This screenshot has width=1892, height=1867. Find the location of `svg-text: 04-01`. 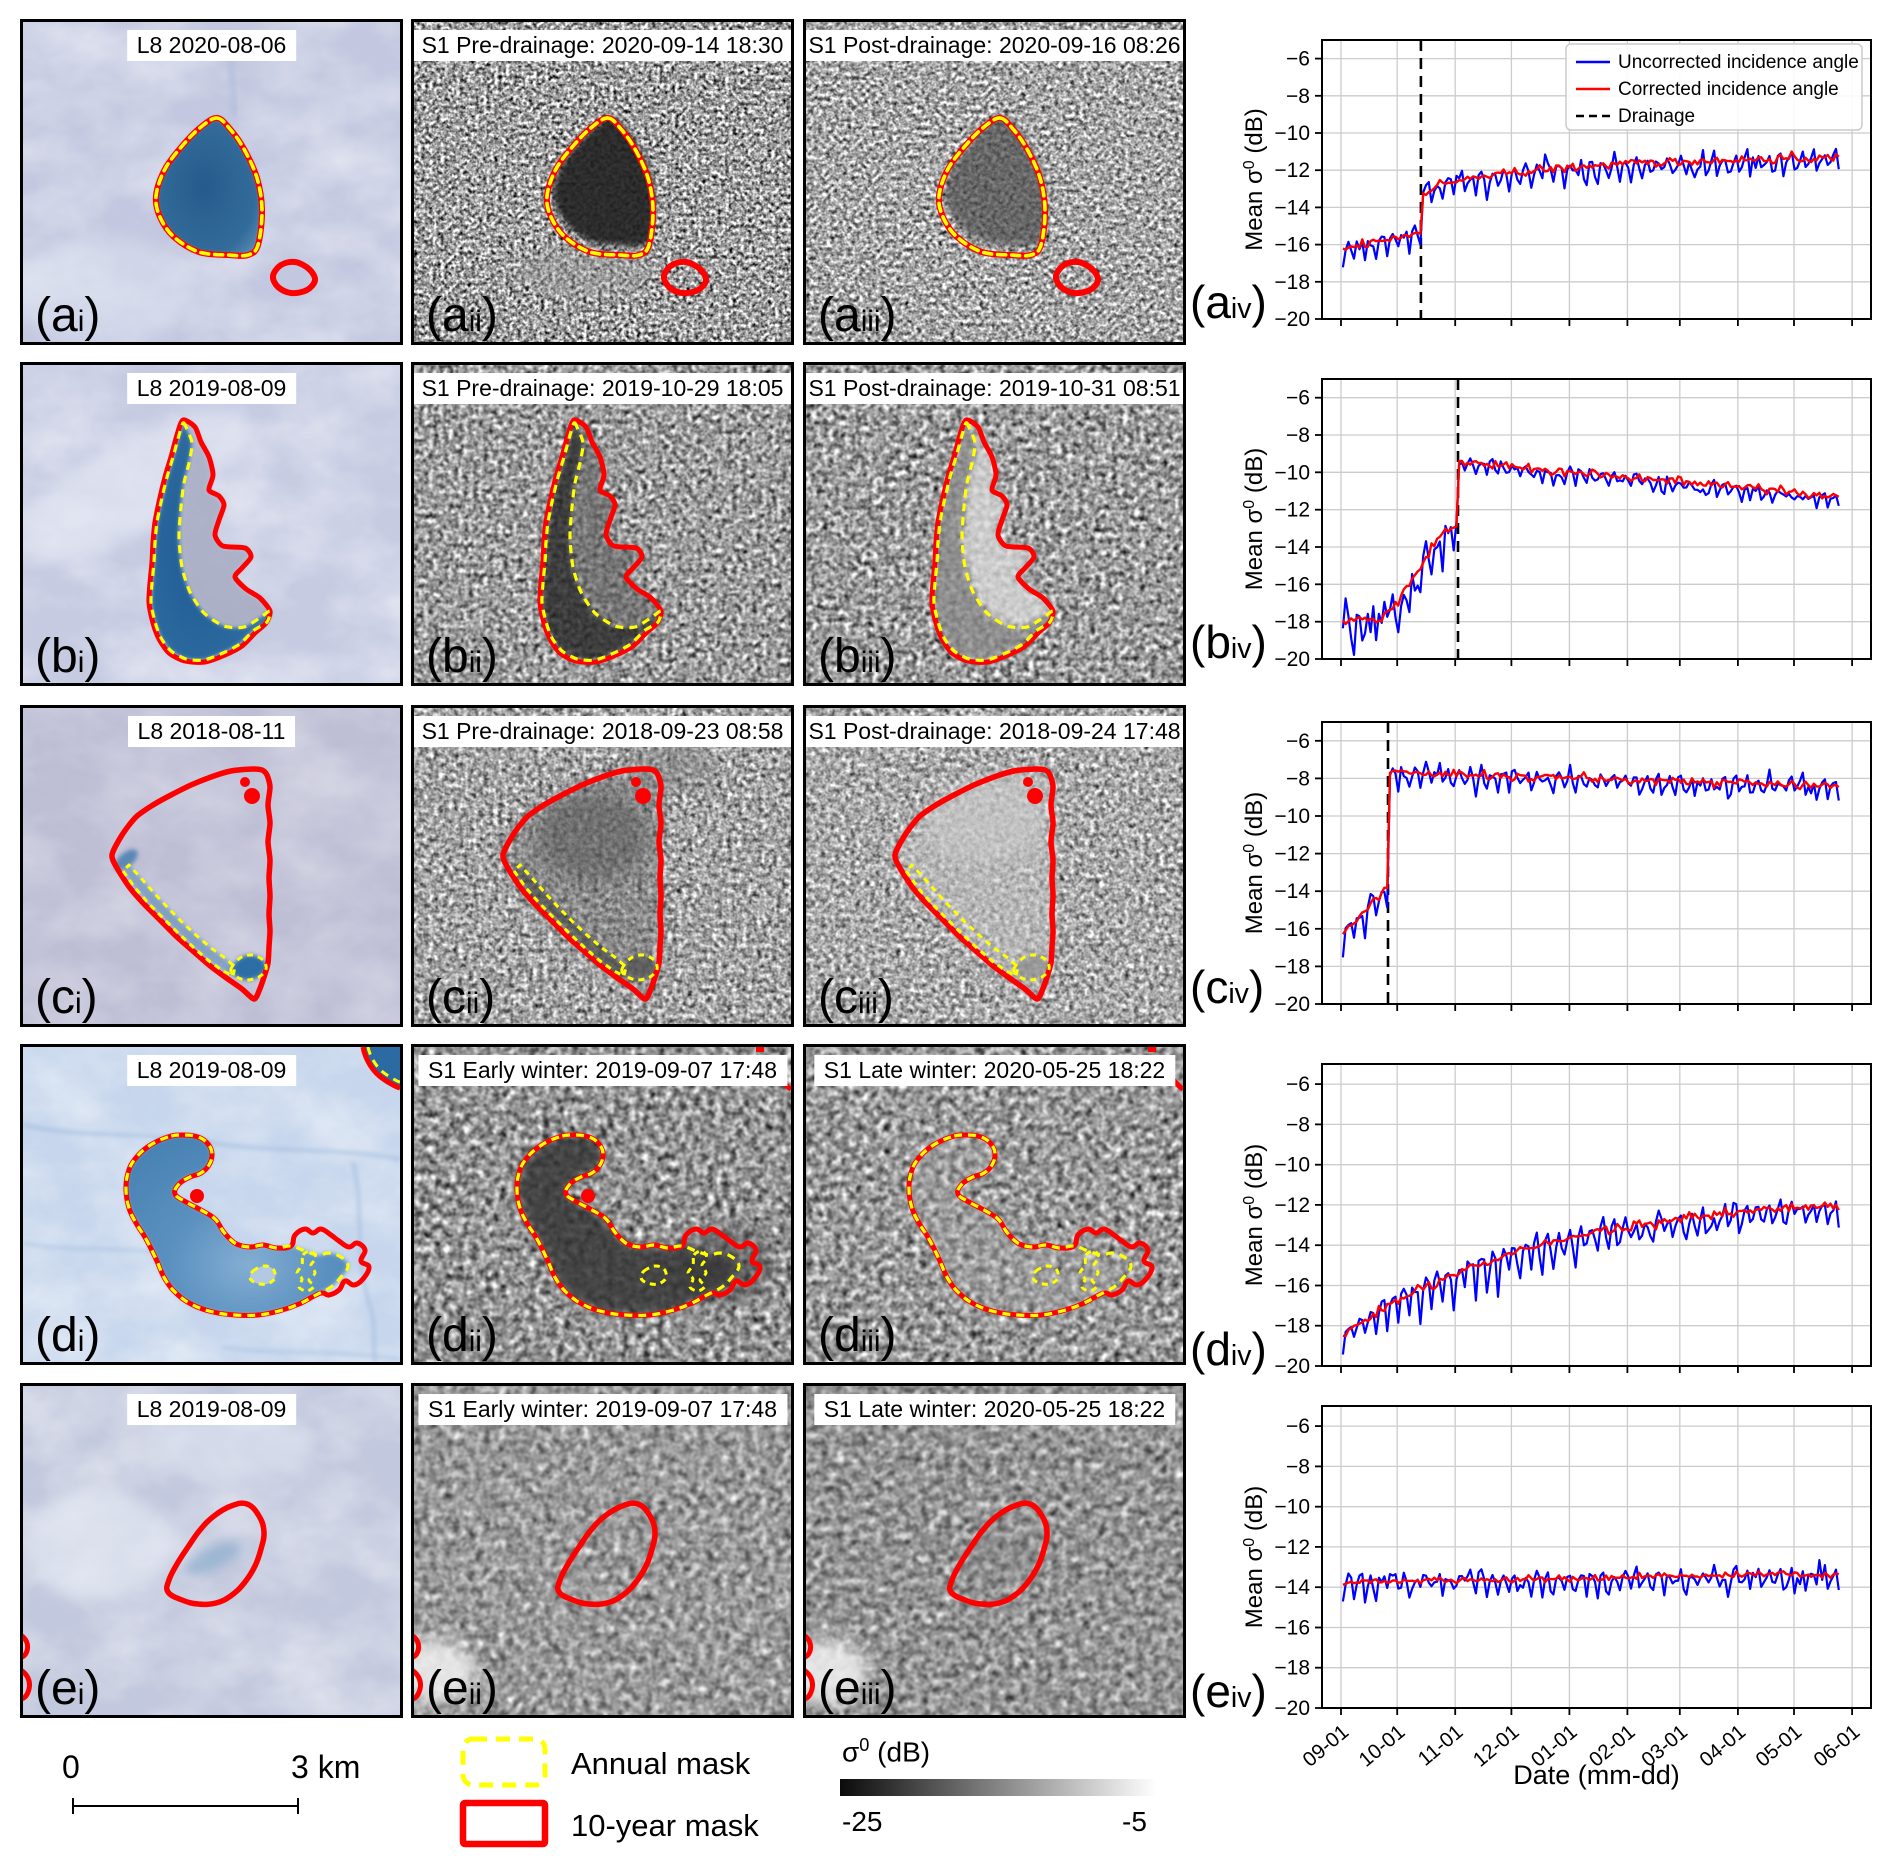

svg-text: 04-01 is located at coordinates (1722, 1745).